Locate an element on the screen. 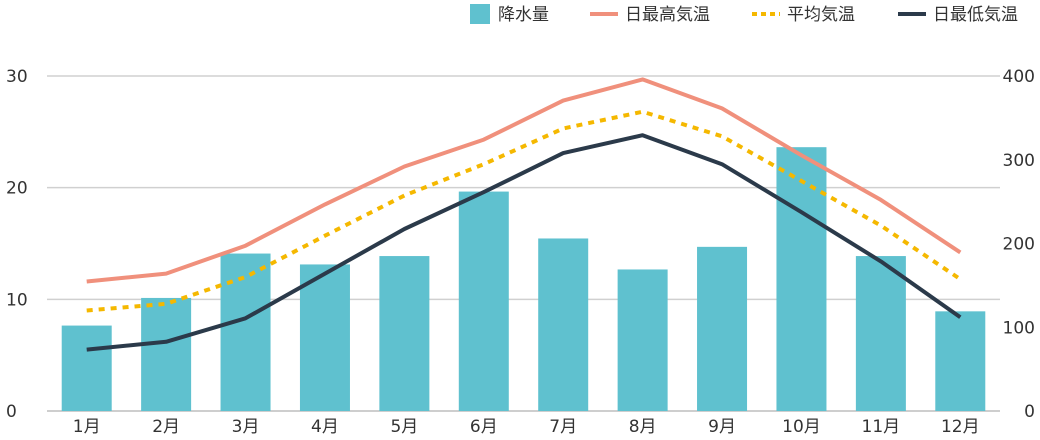 This screenshot has width=1040, height=440. x-tick-2: 2月 is located at coordinates (166, 427).